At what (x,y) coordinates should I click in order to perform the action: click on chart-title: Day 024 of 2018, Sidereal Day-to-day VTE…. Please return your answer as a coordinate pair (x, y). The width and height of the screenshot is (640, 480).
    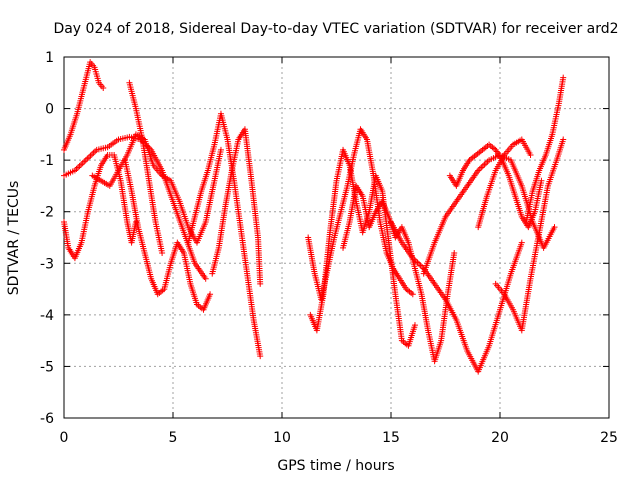
    Looking at the image, I should click on (335, 29).